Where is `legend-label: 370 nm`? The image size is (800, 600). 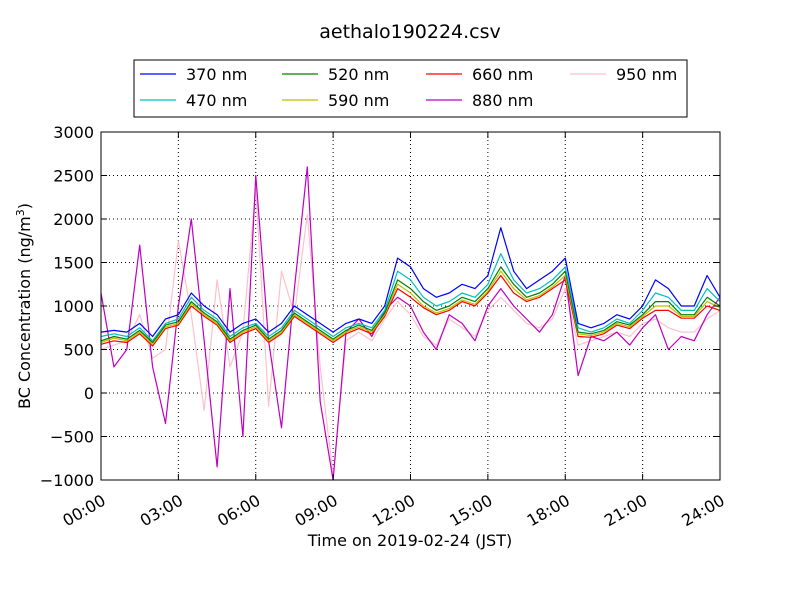
legend-label: 370 nm is located at coordinates (216, 74).